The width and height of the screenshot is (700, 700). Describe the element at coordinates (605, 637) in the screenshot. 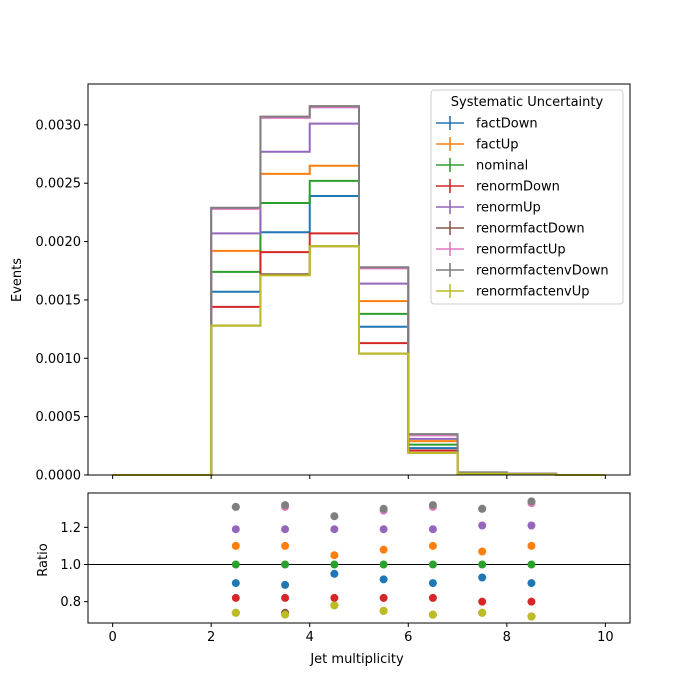

I see `ratio-x-tick-label: 10` at that location.